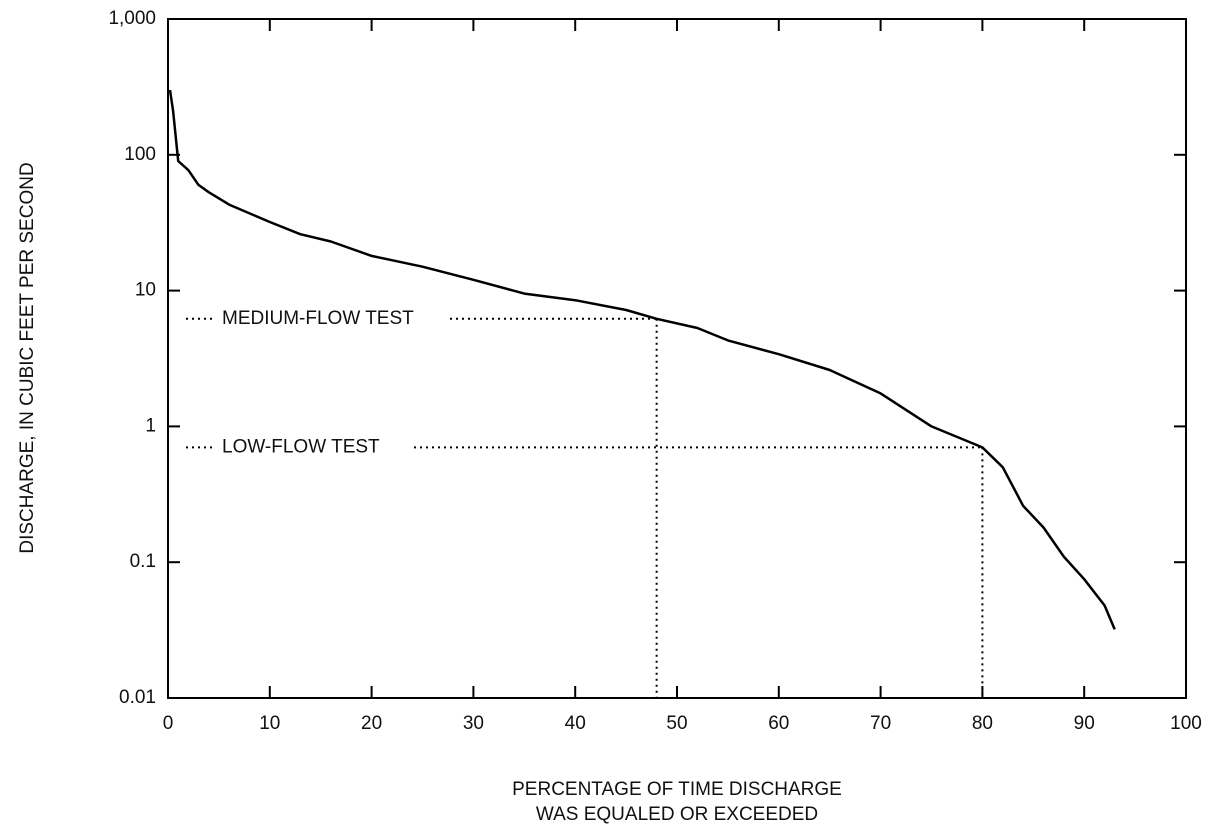 This screenshot has width=1218, height=831. I want to click on annotation: LOW-FLOW TEST, so click(301, 446).